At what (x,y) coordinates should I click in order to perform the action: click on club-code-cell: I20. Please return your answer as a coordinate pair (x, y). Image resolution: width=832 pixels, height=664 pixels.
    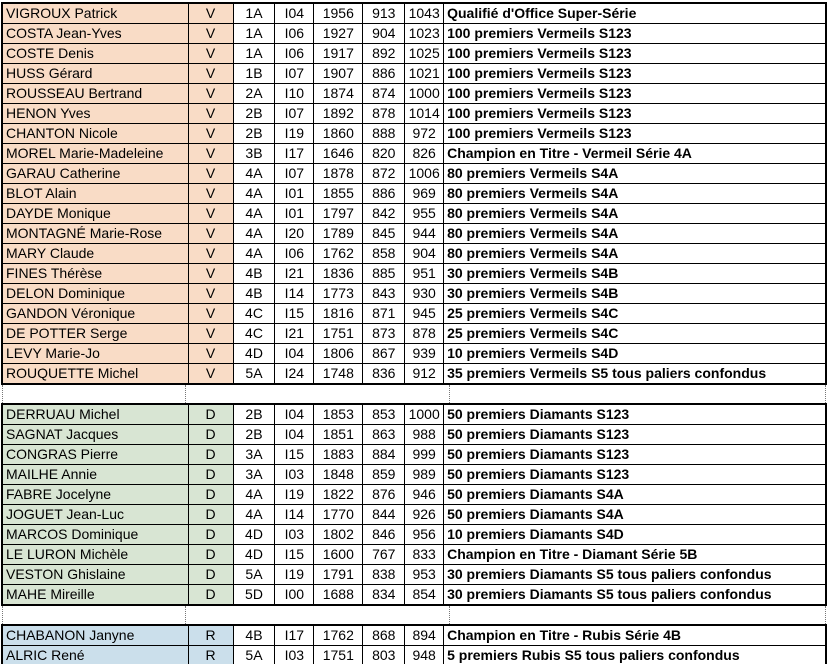
    Looking at the image, I should click on (294, 233).